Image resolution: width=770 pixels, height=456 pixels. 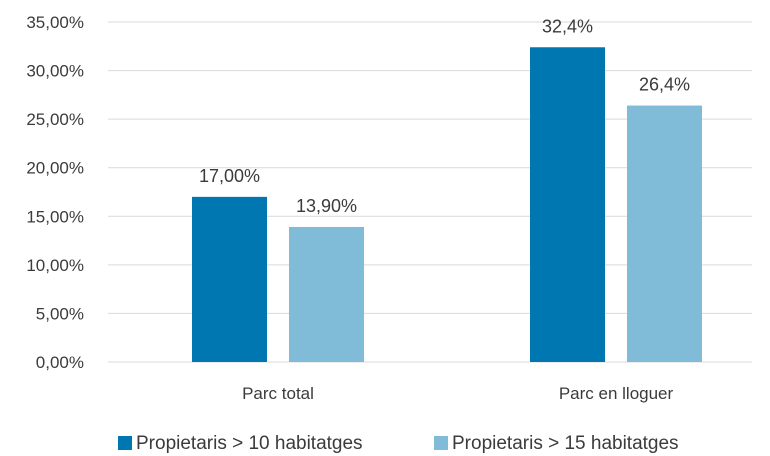 I want to click on legend-label: Propietaris > 10 habitatges, so click(x=249, y=443).